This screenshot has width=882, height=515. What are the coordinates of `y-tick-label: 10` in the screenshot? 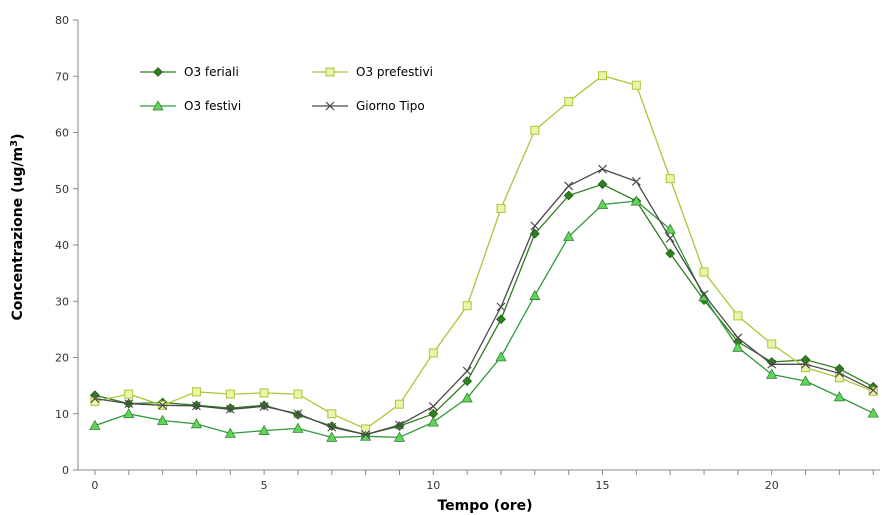 It's located at (62, 414).